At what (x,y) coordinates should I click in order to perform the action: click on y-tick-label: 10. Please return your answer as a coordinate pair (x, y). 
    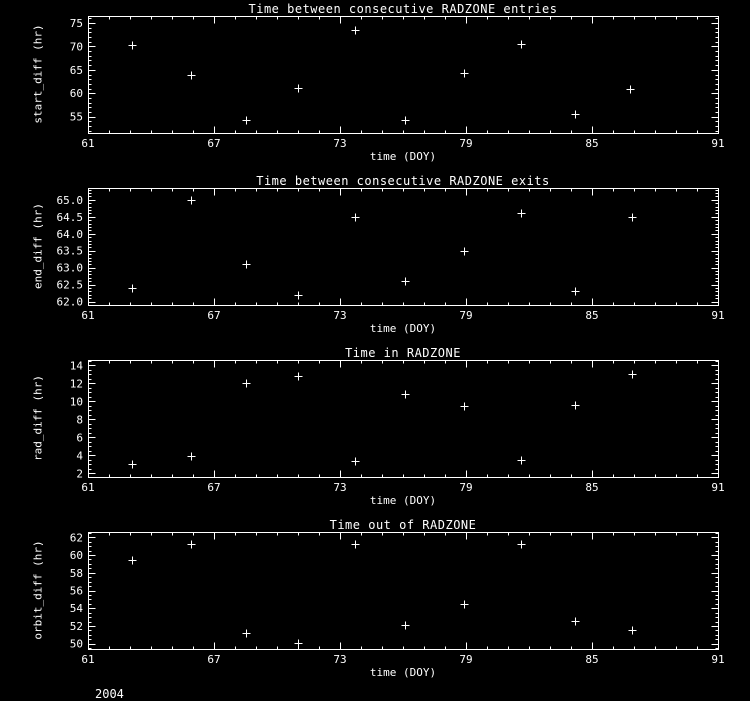
    Looking at the image, I should click on (76, 401).